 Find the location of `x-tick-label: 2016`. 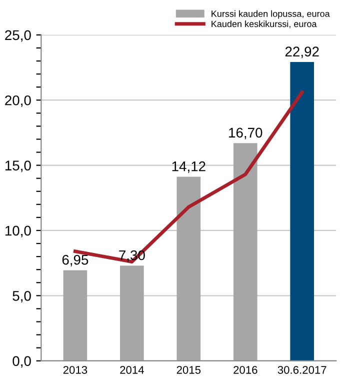

x-tick-label: 2016 is located at coordinates (246, 370).